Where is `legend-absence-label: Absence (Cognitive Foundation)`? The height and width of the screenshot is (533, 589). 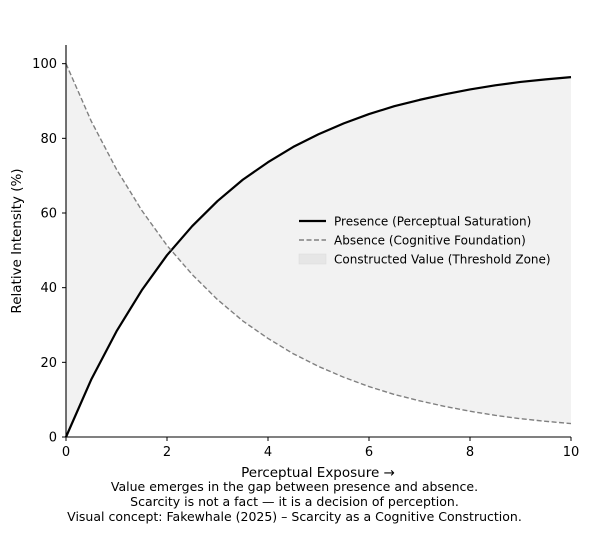 legend-absence-label: Absence (Cognitive Foundation) is located at coordinates (430, 241).